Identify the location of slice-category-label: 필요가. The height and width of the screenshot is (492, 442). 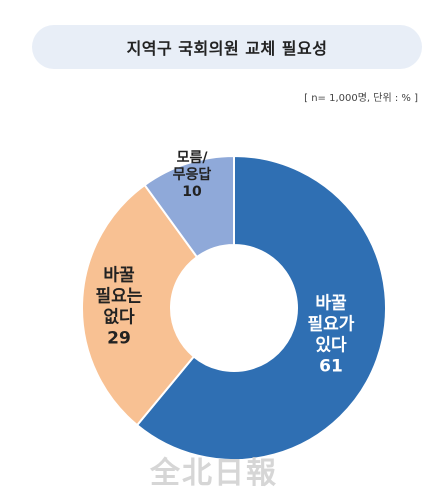
(331, 325).